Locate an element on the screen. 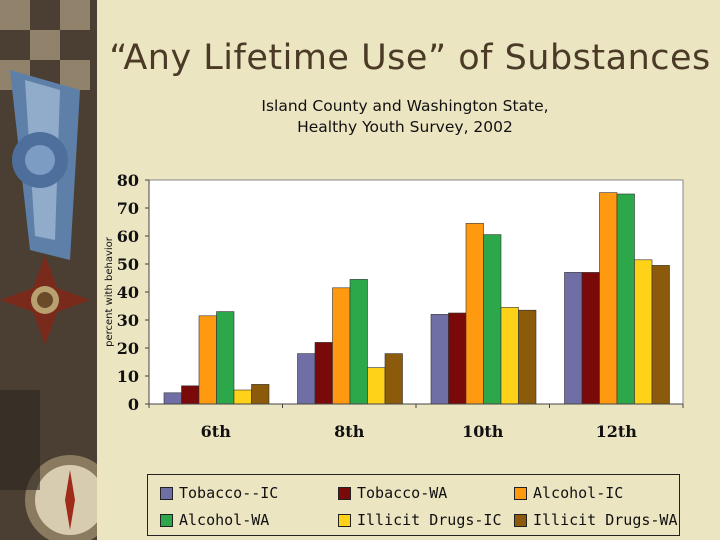 The width and height of the screenshot is (720, 540). decorative-medal-image is located at coordinates (48, 270).